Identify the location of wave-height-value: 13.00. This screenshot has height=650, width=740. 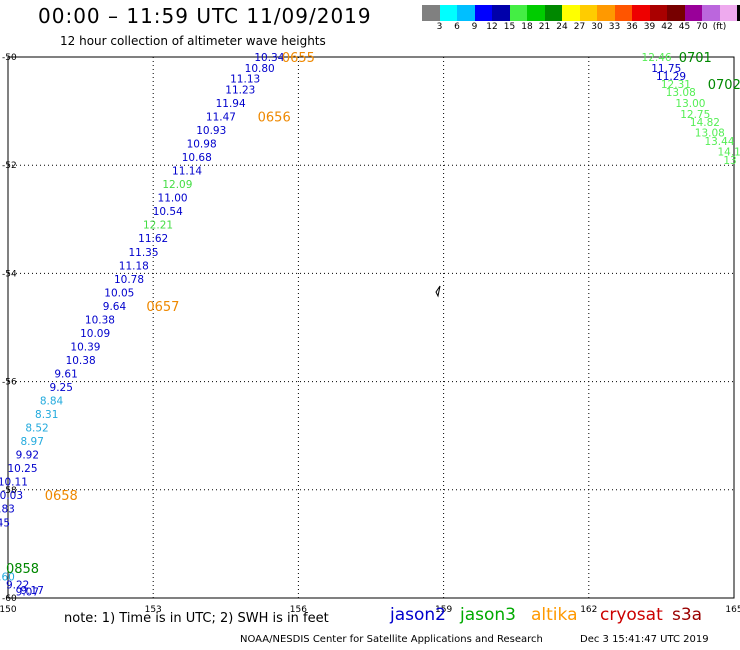
(690, 104).